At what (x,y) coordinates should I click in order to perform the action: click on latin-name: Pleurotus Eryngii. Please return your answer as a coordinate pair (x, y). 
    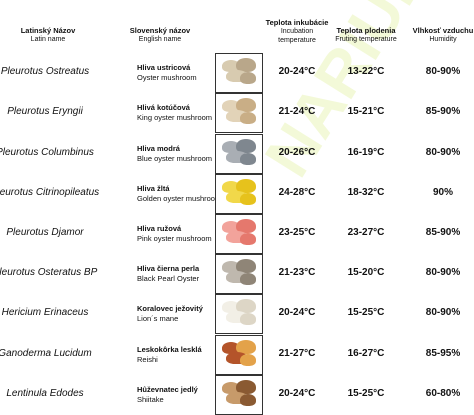
    Looking at the image, I should click on (45, 112).